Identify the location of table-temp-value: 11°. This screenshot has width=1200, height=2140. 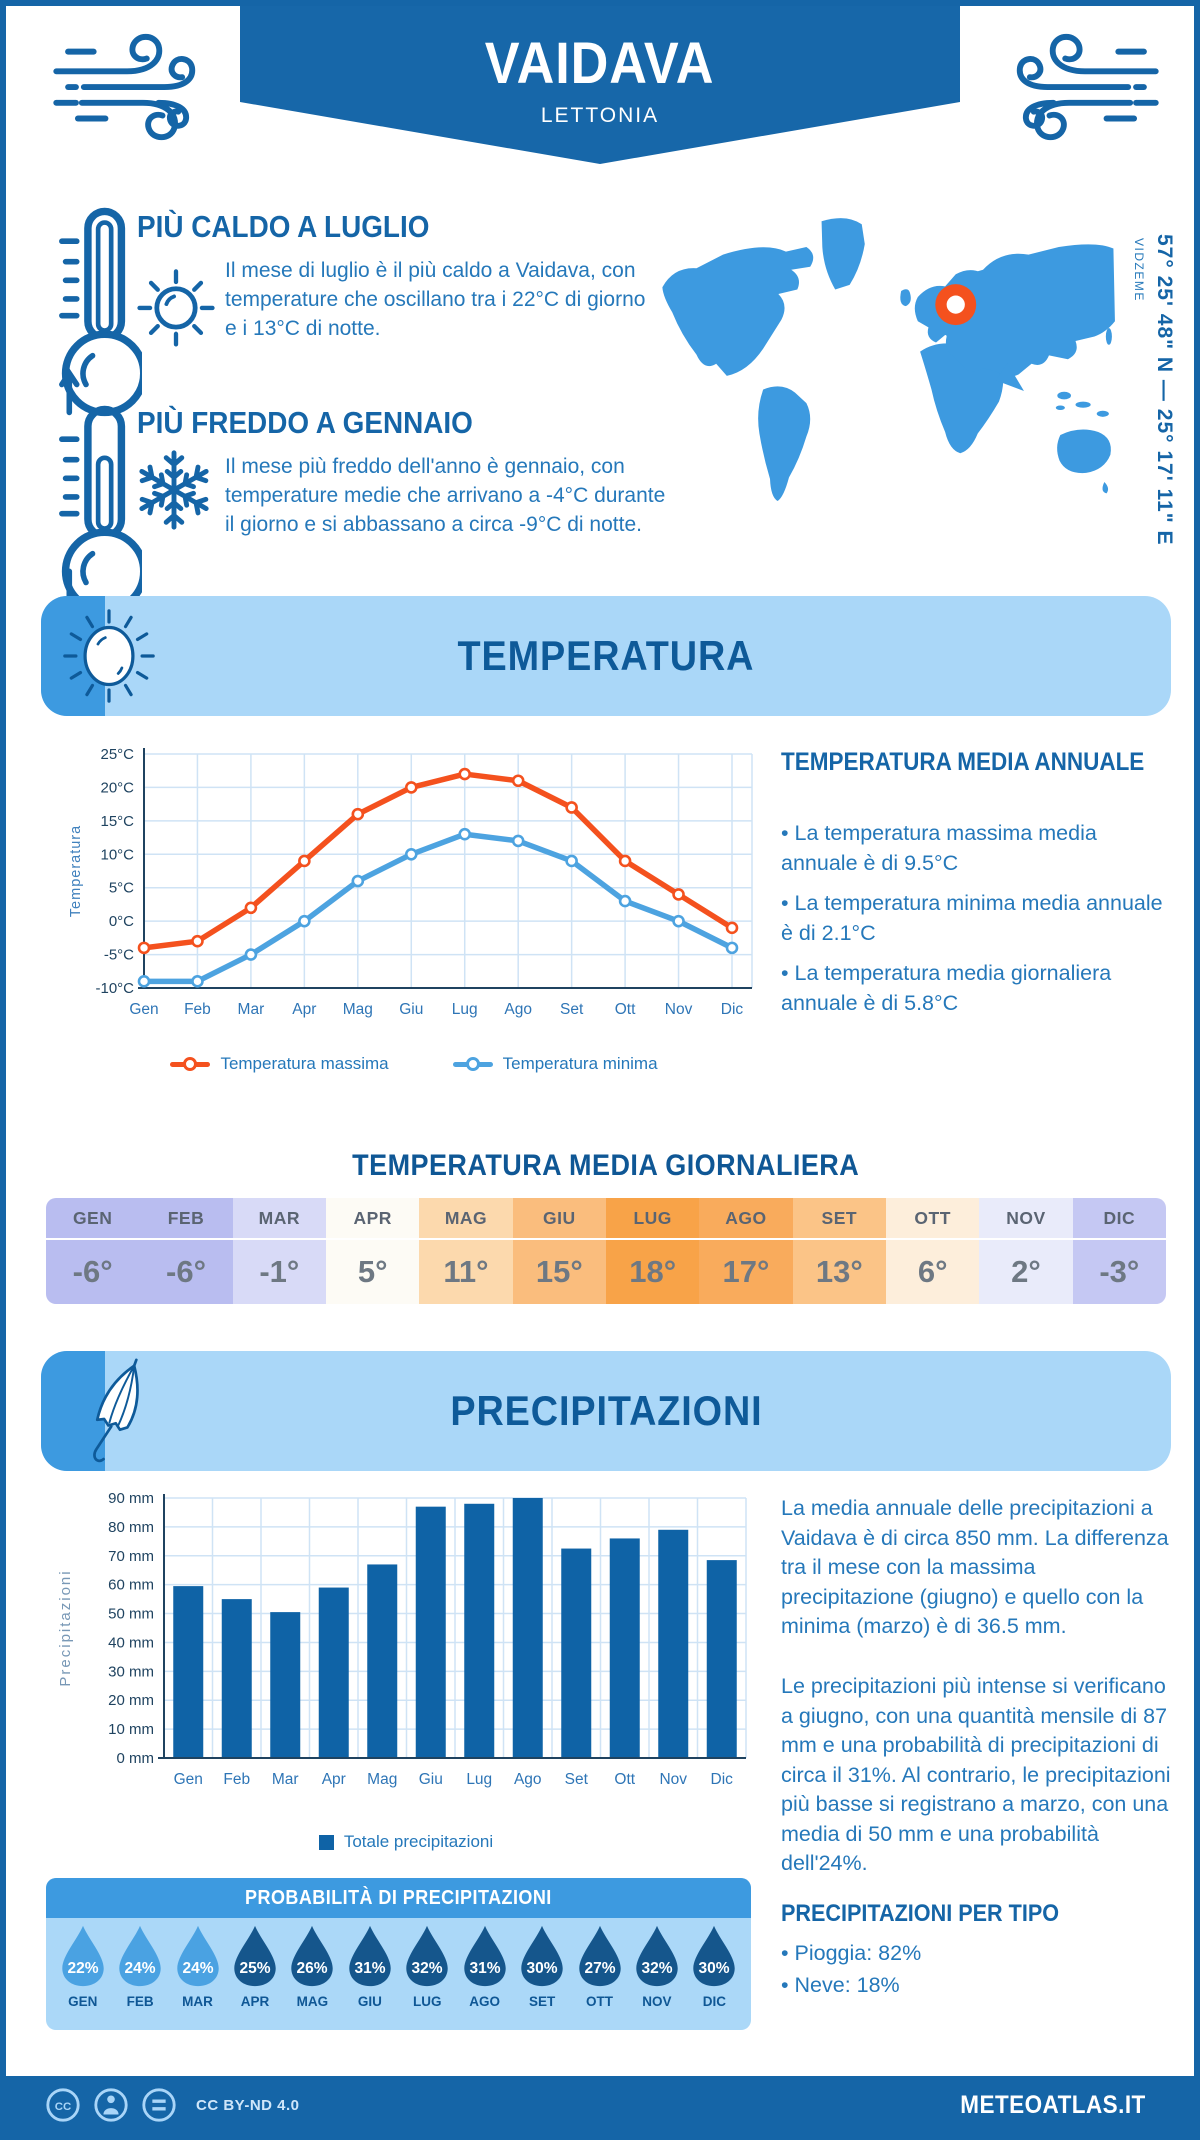
(466, 1272).